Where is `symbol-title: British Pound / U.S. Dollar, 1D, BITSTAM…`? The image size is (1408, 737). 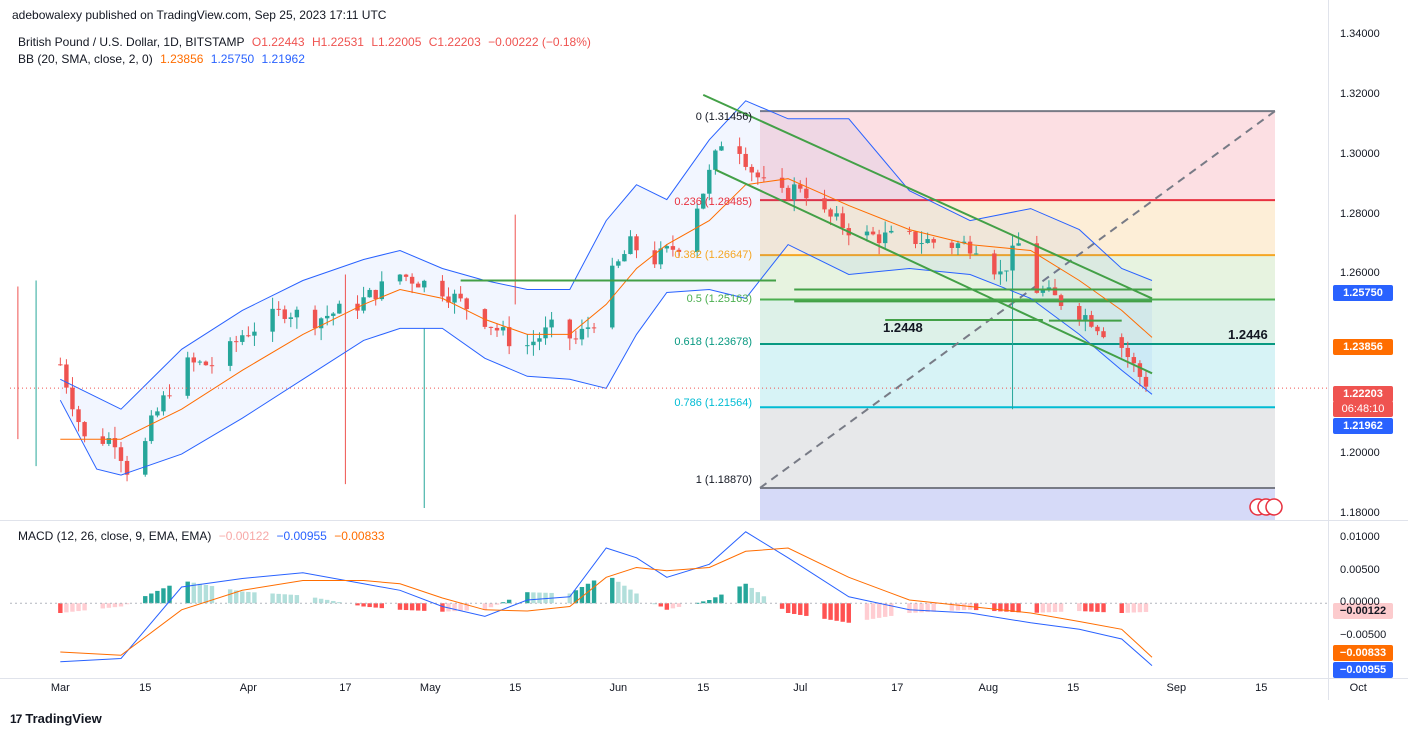
symbol-title: British Pound / U.S. Dollar, 1D, BITSTAM… is located at coordinates (131, 42).